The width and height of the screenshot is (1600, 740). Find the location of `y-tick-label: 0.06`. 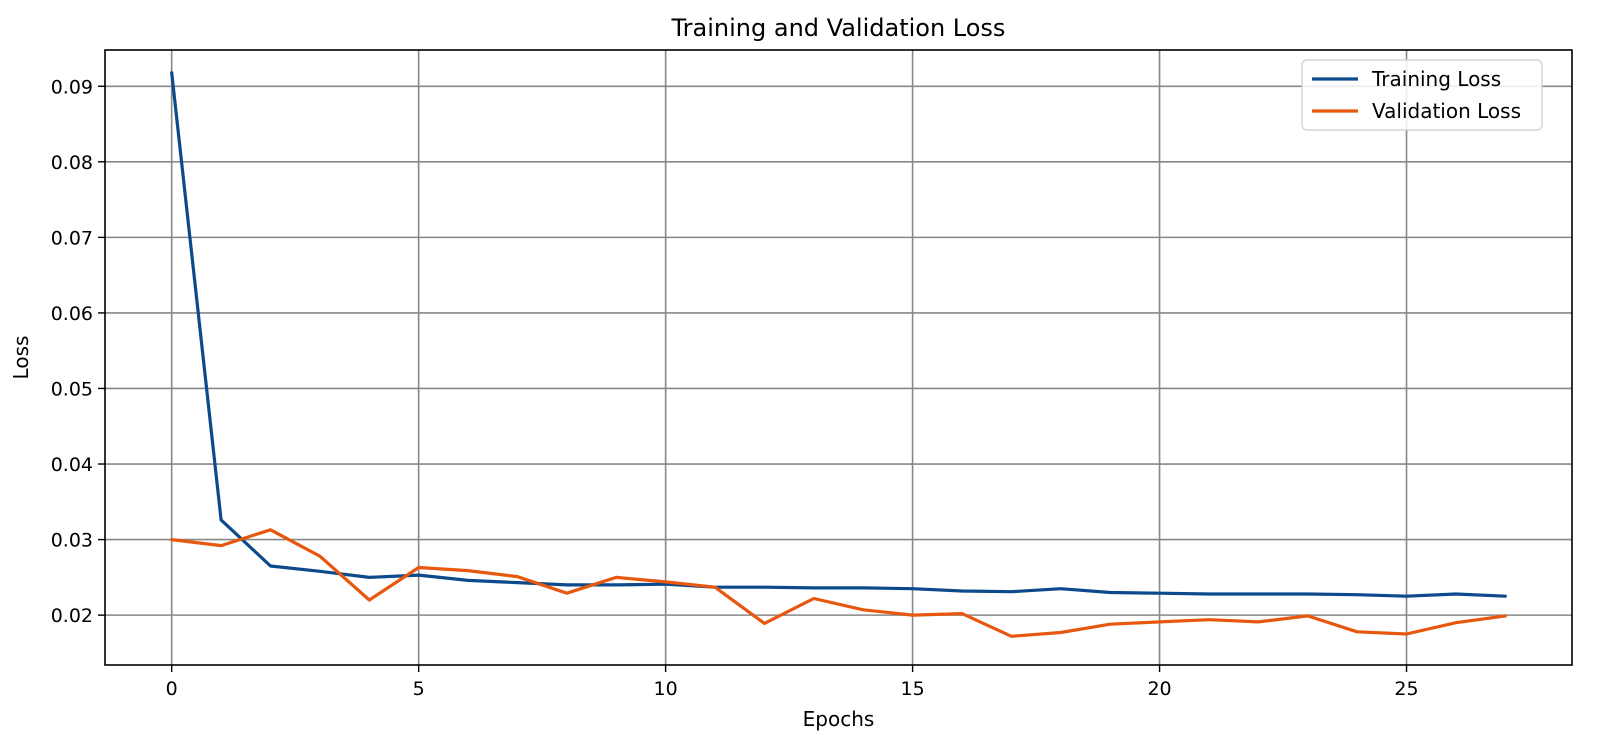

y-tick-label: 0.06 is located at coordinates (72, 314).